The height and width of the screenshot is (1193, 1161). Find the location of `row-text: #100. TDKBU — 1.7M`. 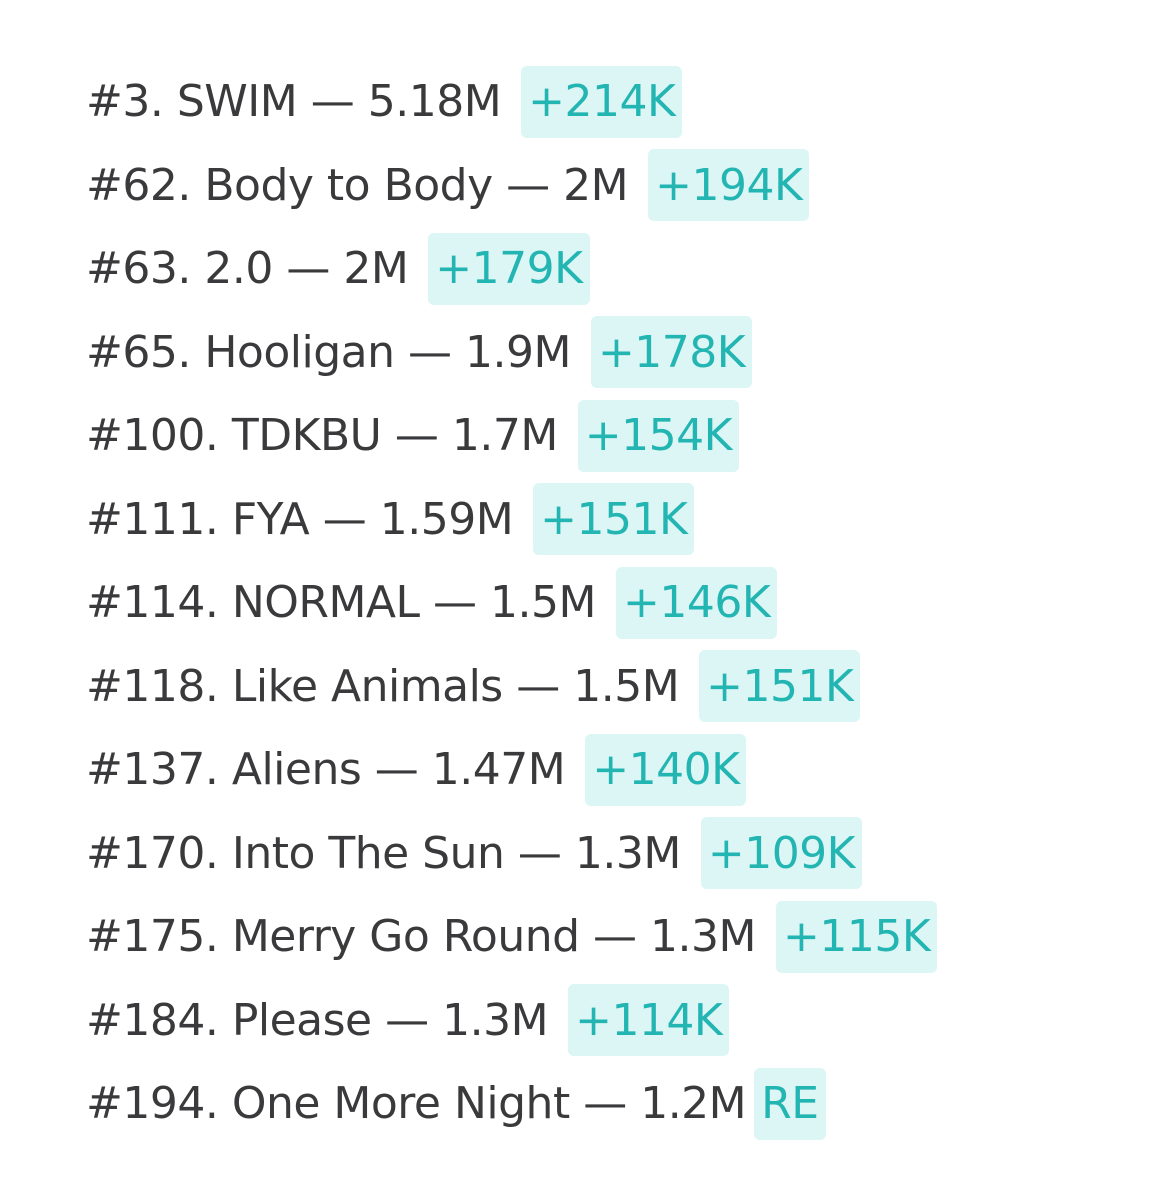

row-text: #100. TDKBU — 1.7M is located at coordinates (322, 435).